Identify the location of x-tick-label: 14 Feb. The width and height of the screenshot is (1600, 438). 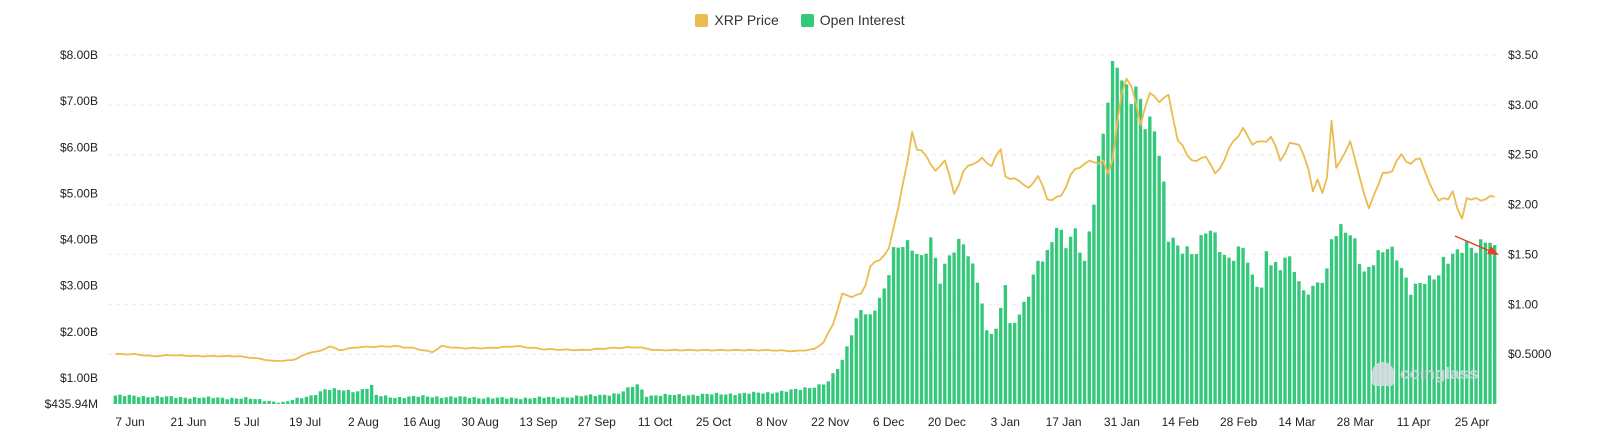
(1181, 422).